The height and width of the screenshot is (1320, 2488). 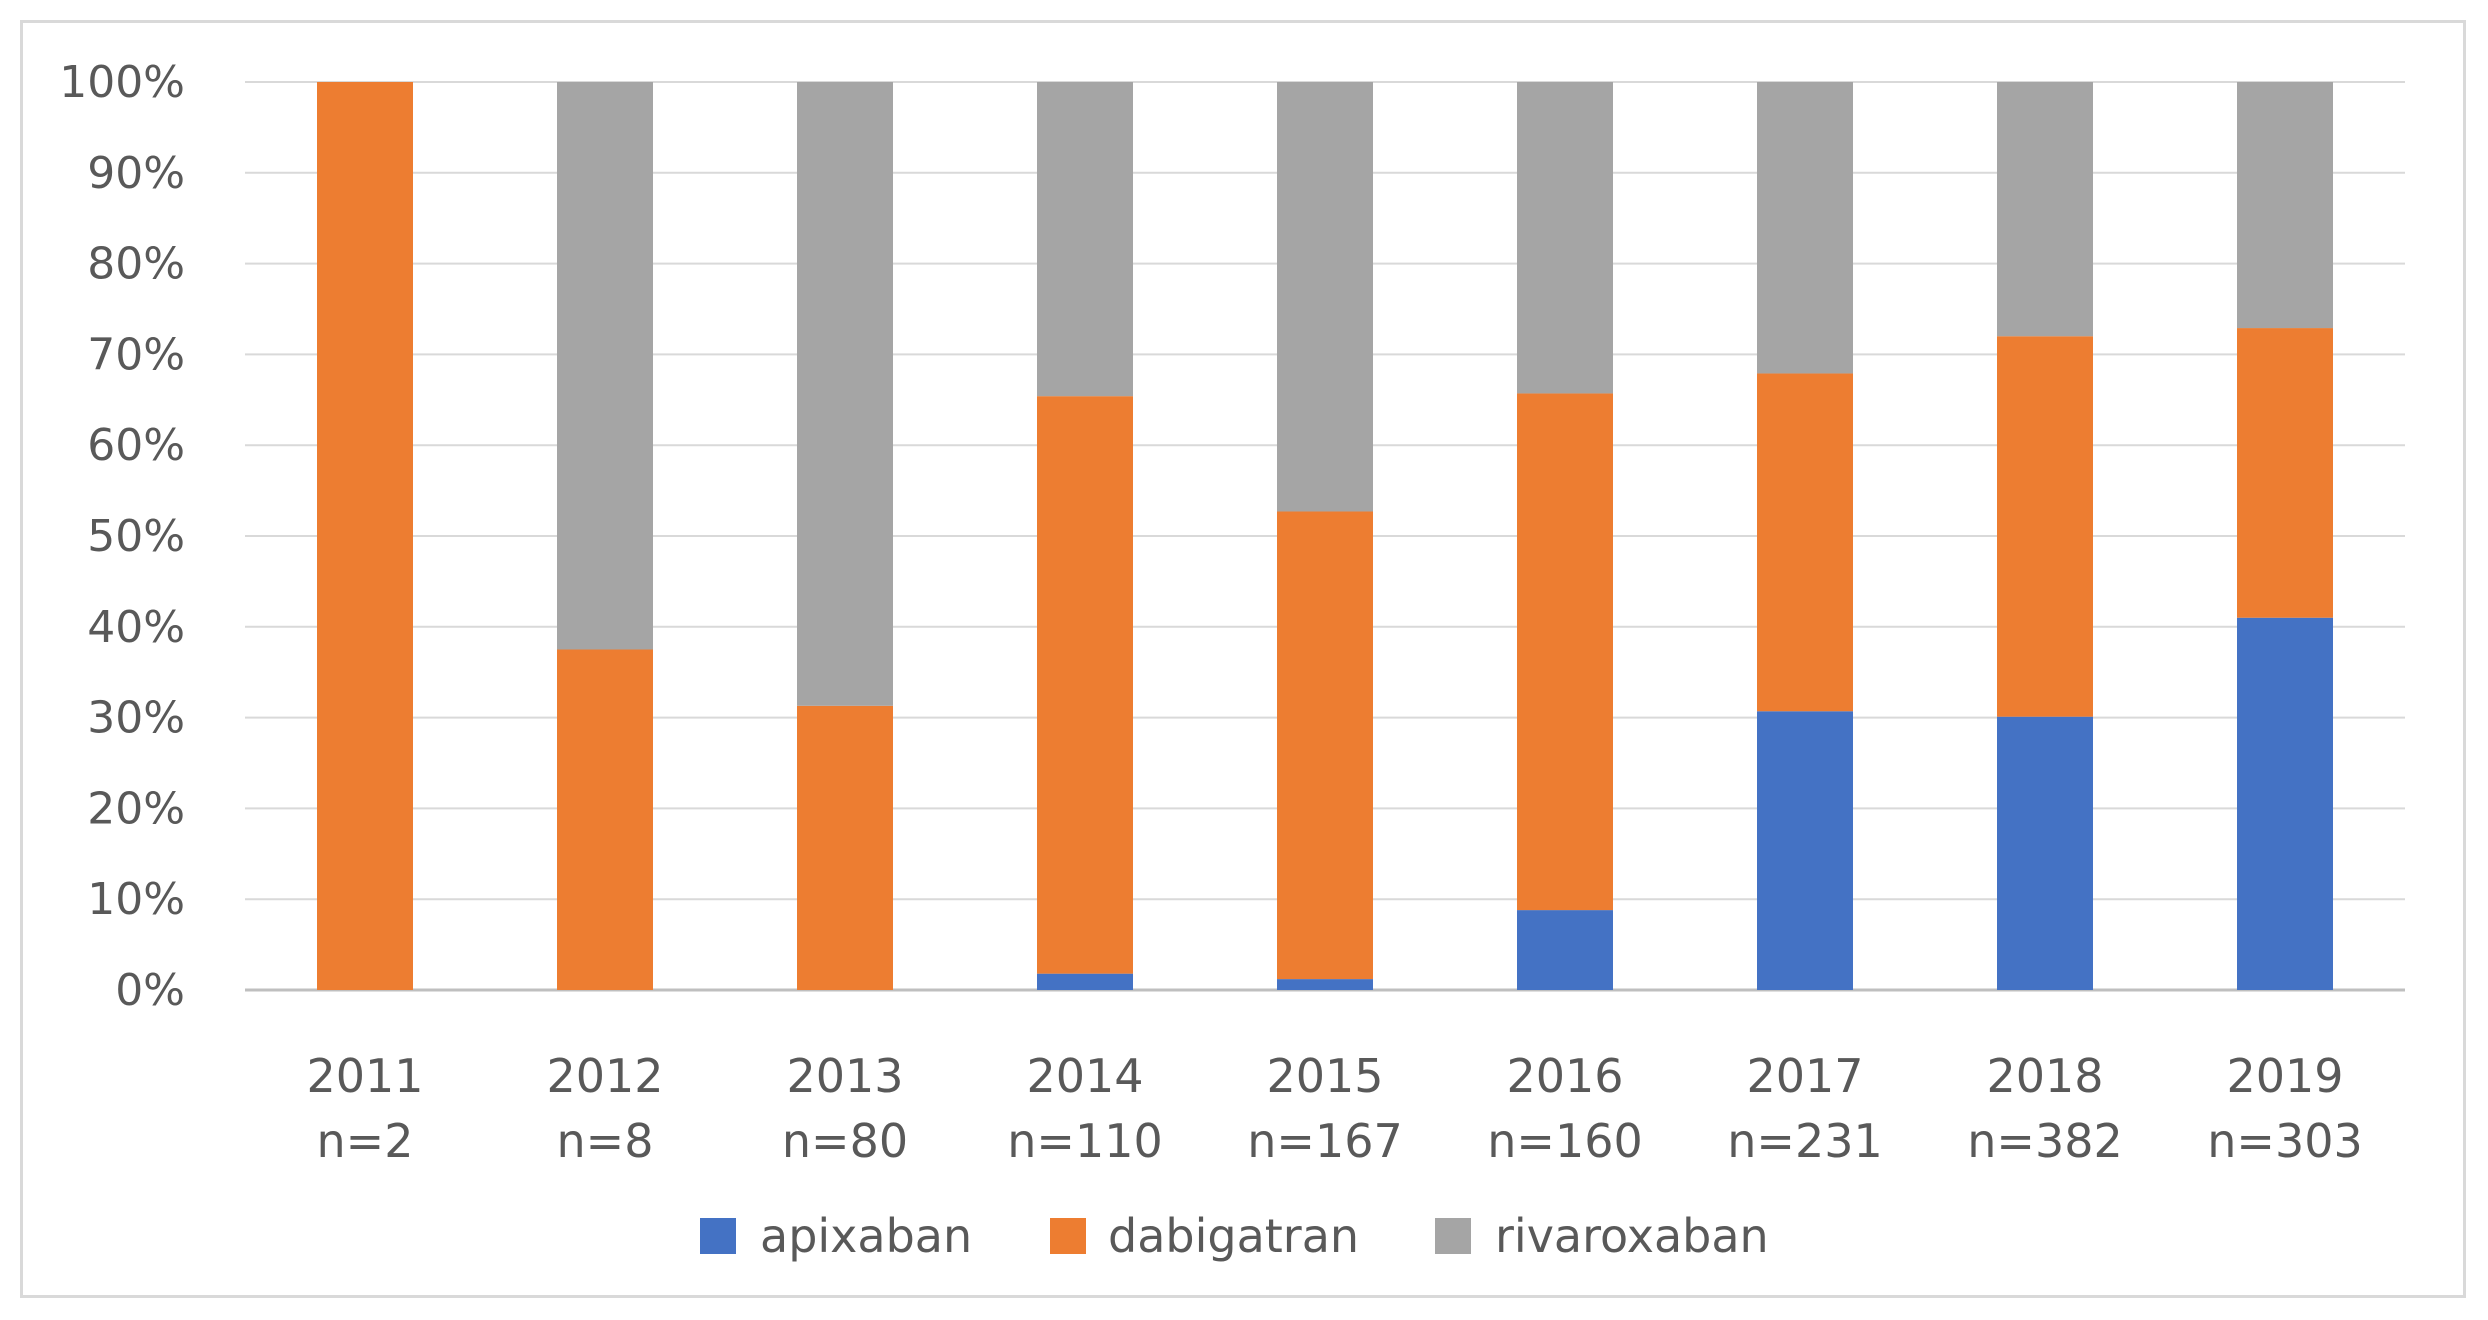 I want to click on y-tick-label: 20%, so click(x=136, y=808).